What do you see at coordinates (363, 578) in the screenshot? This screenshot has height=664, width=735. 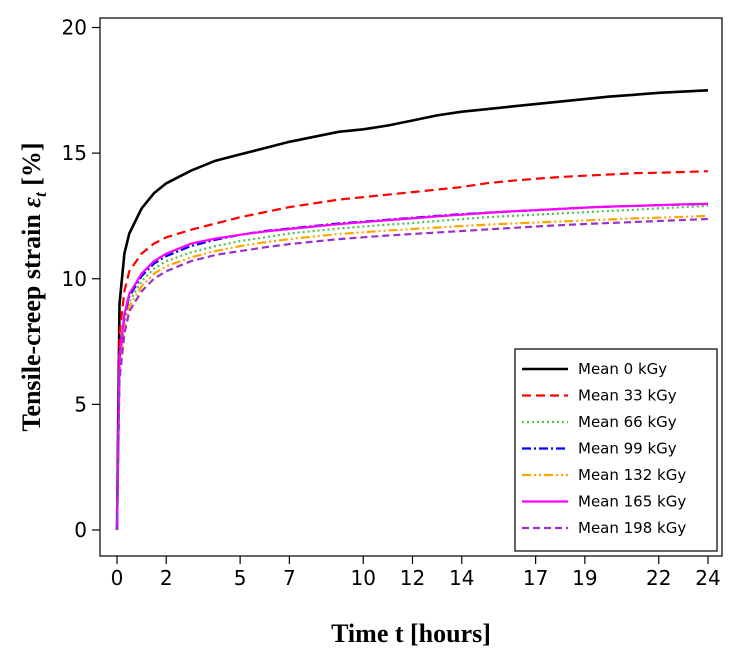 I see `x-tick-label: 10` at bounding box center [363, 578].